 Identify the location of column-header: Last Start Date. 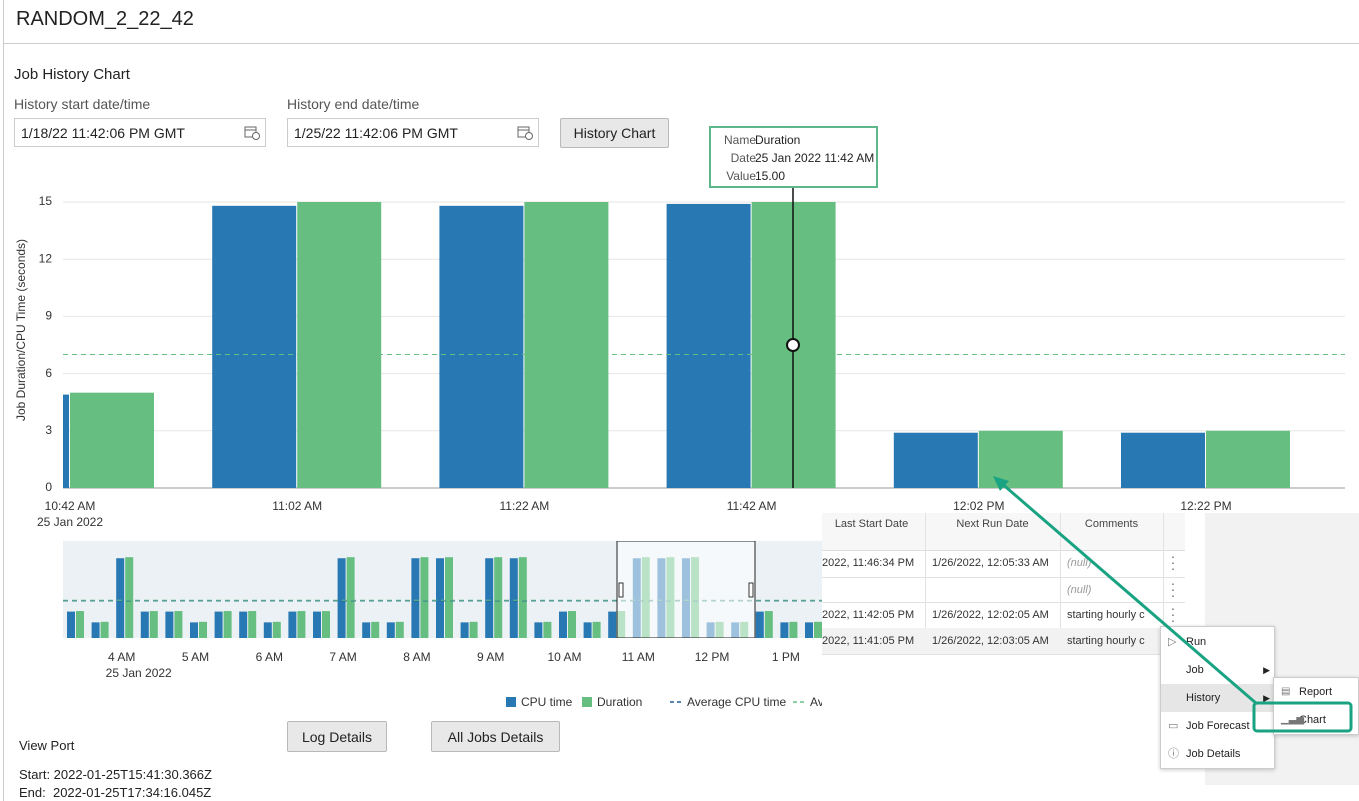
(872, 524).